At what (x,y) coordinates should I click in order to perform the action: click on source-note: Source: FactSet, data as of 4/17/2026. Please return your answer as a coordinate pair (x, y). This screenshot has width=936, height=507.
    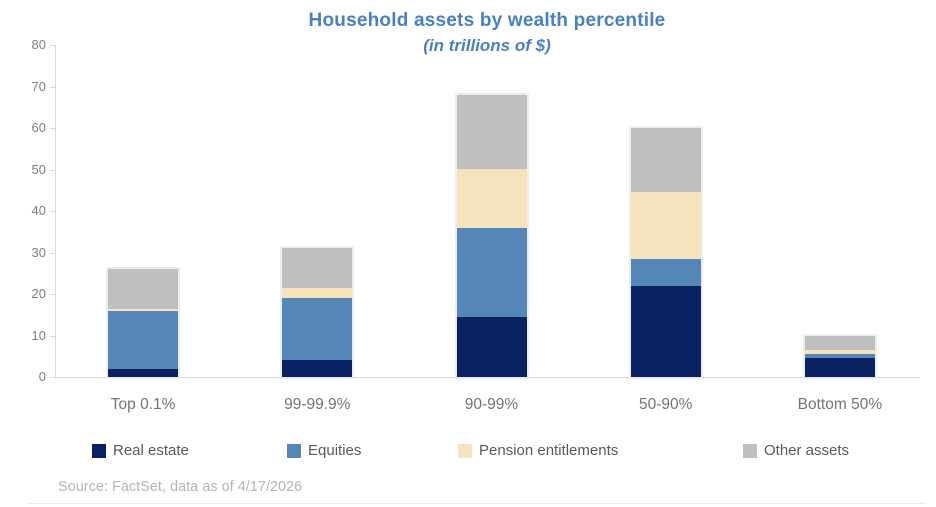
    Looking at the image, I should click on (180, 487).